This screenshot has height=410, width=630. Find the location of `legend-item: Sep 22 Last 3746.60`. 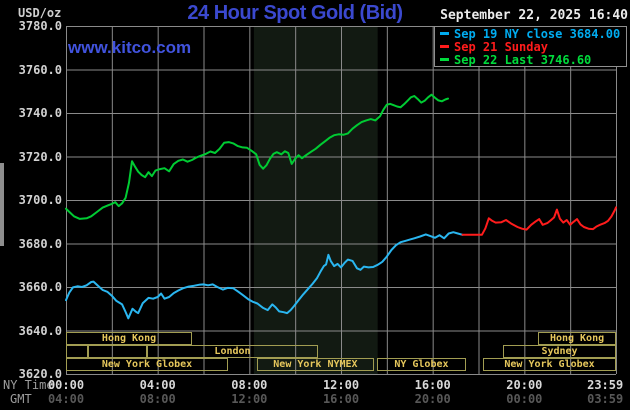

legend-item: Sep 22 Last 3746.60 is located at coordinates (533, 60).